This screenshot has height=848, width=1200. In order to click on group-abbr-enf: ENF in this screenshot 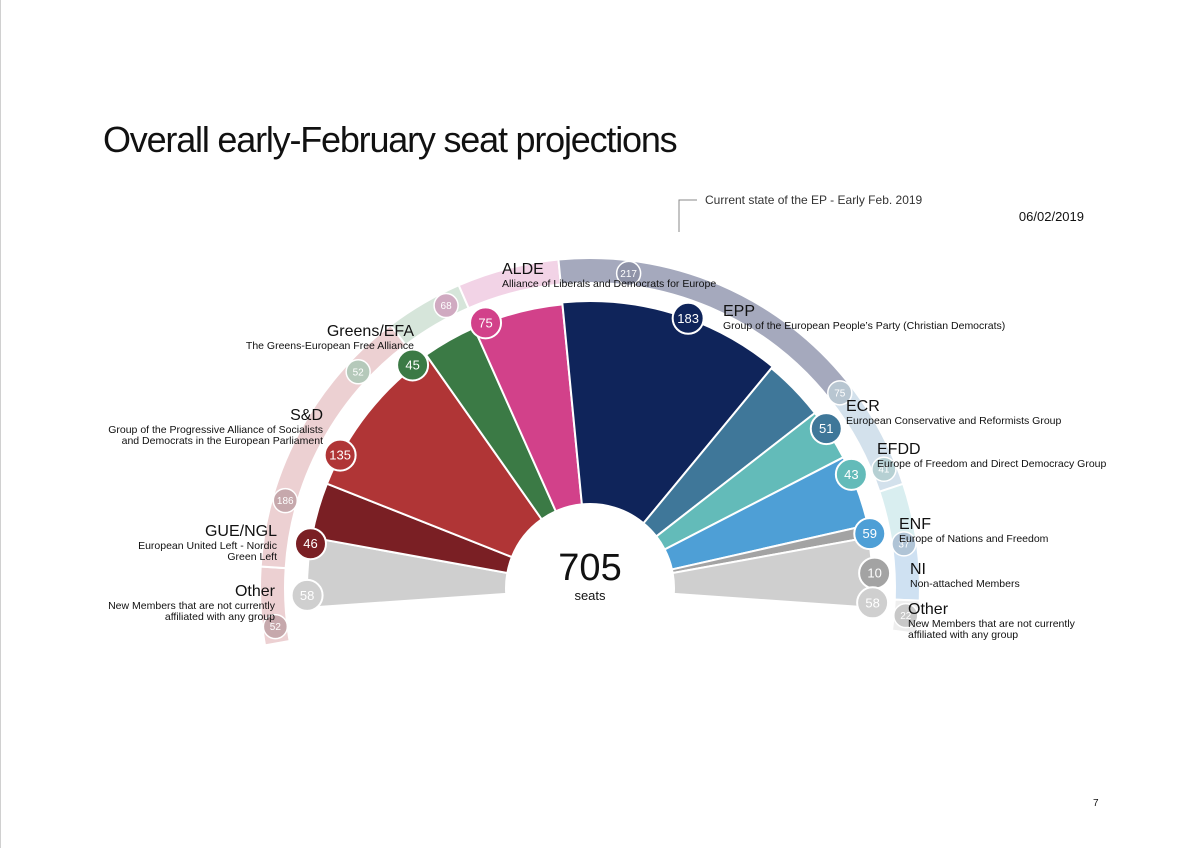, I will do `click(915, 524)`.